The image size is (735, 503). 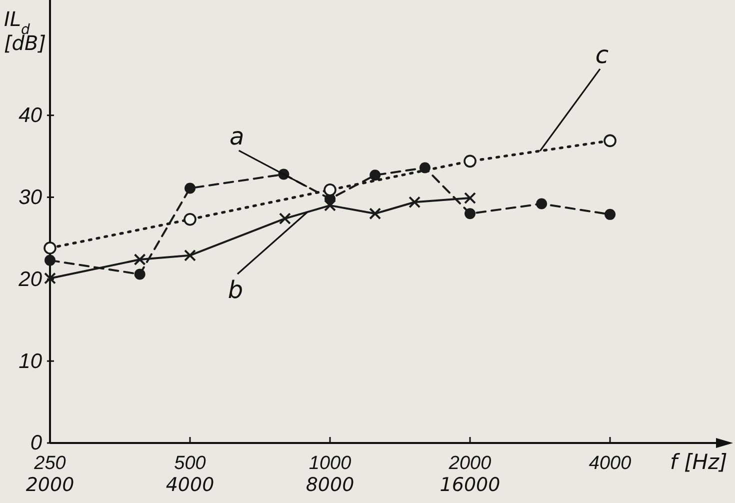 What do you see at coordinates (330, 485) in the screenshot?
I see `text: 8000` at bounding box center [330, 485].